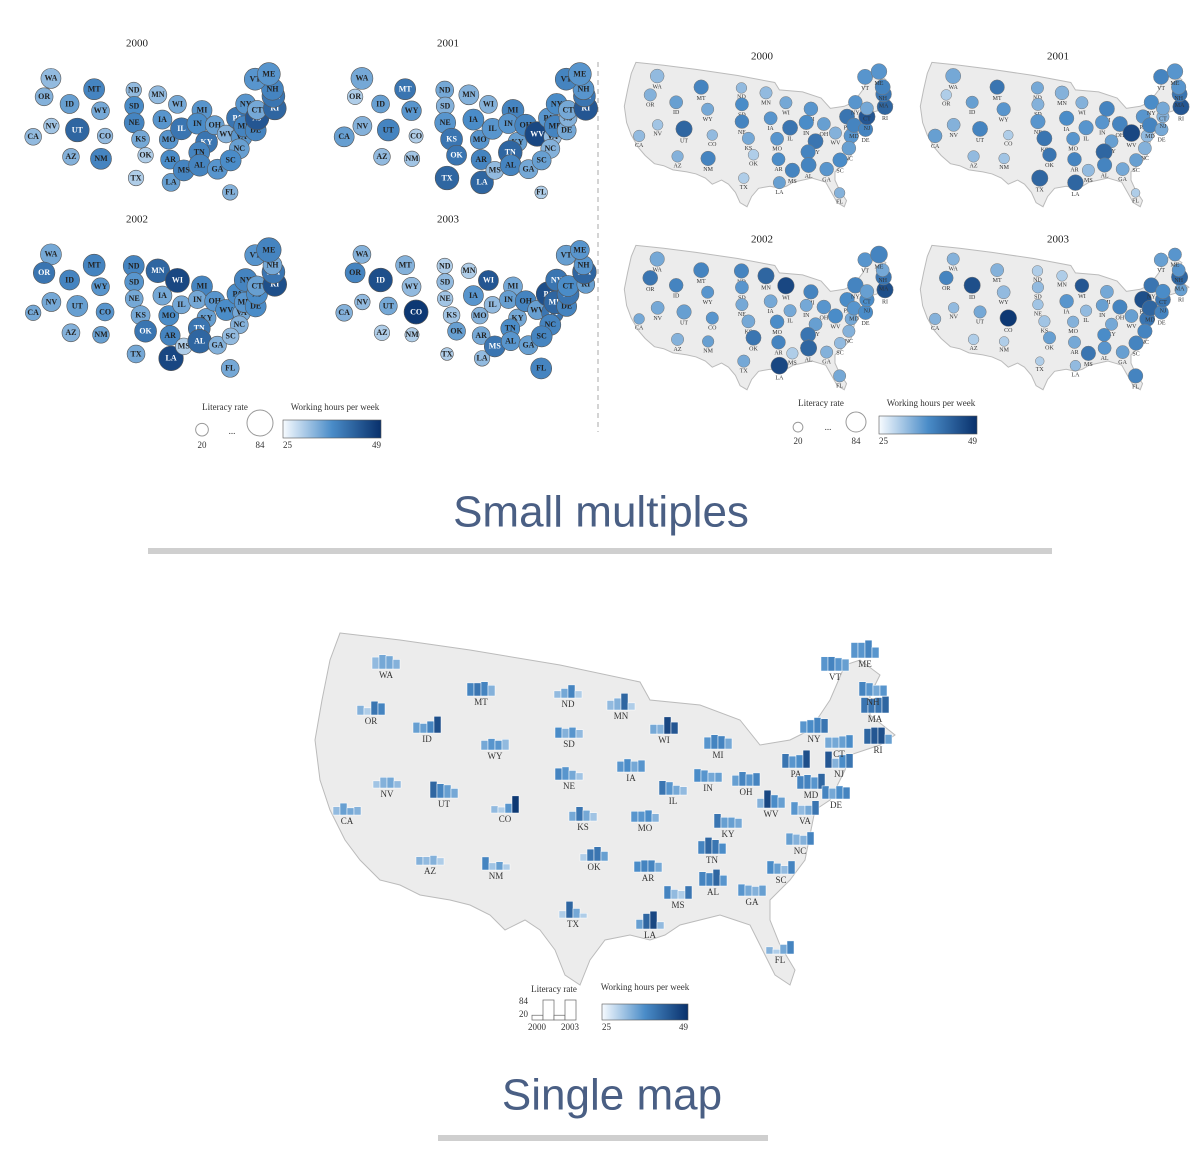  I want to click on year-label: 2003, so click(1058, 240).